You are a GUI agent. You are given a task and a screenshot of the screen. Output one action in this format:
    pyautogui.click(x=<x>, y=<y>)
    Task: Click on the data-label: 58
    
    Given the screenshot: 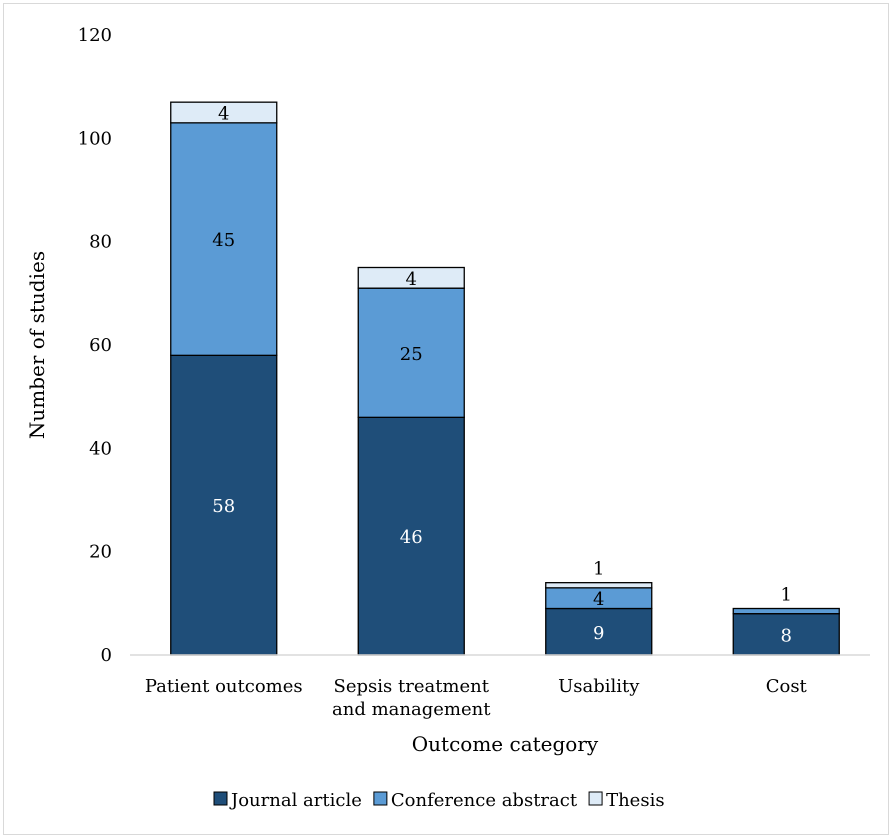 What is the action you would take?
    pyautogui.click(x=223, y=506)
    